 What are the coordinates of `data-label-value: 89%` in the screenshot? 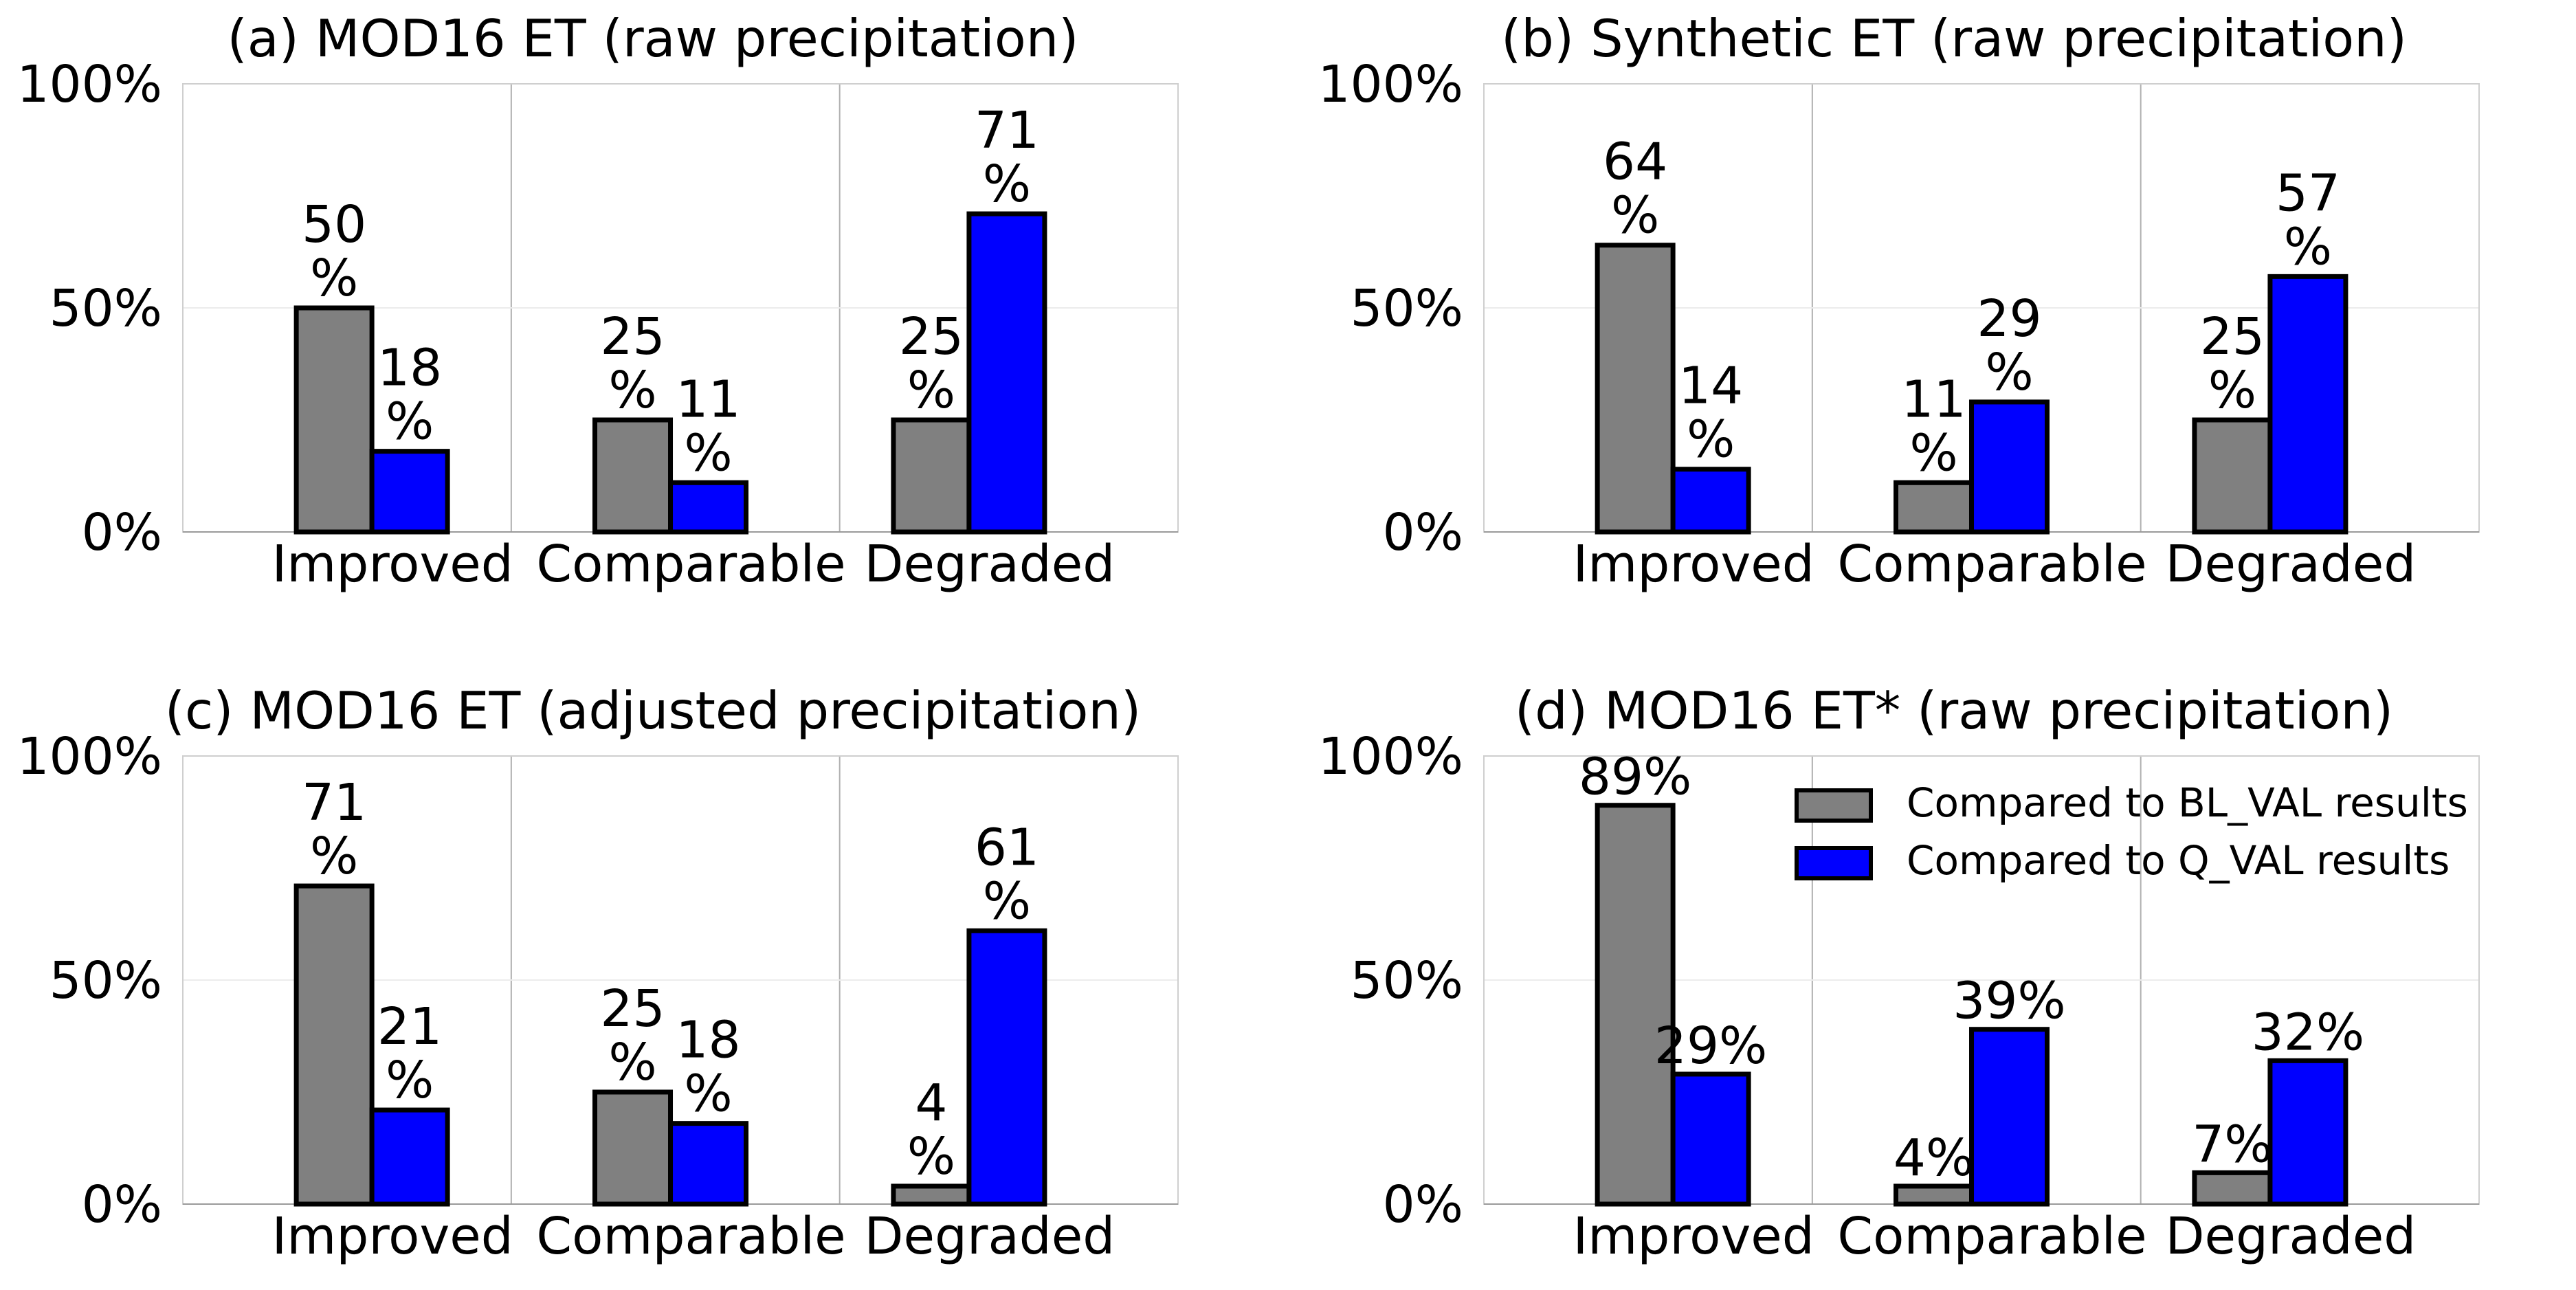 It's located at (1635, 778).